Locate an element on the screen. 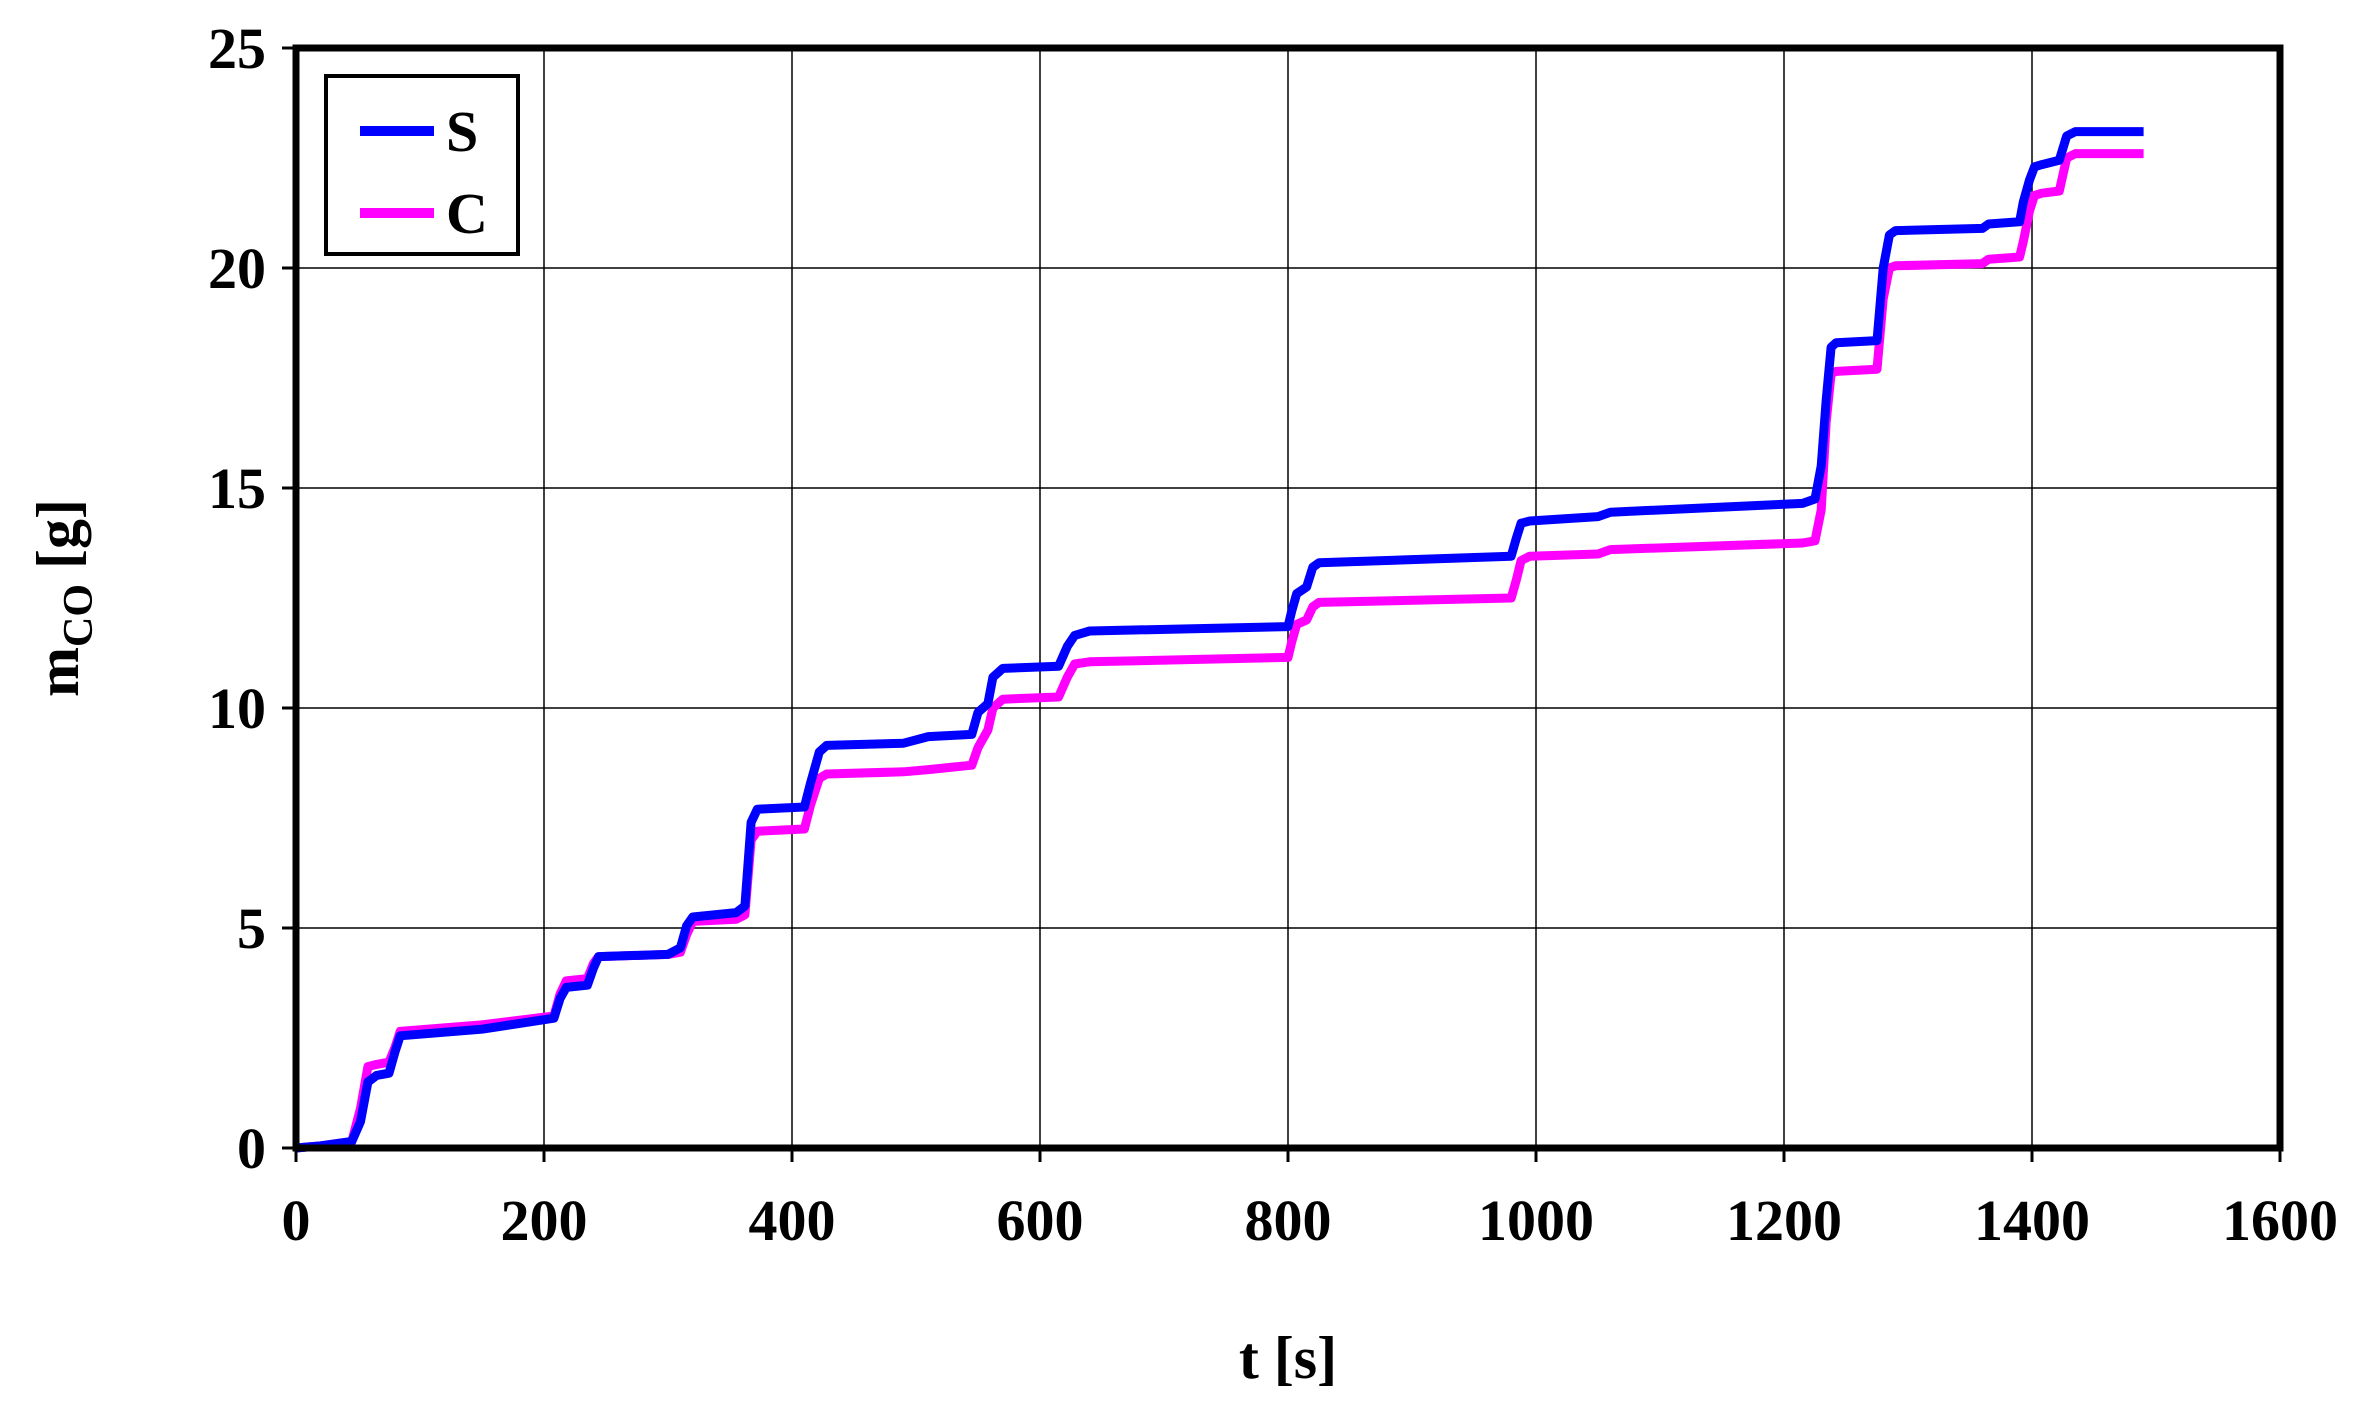 This screenshot has width=2370, height=1419. y-axis-title-main: m is located at coordinates (58, 672).